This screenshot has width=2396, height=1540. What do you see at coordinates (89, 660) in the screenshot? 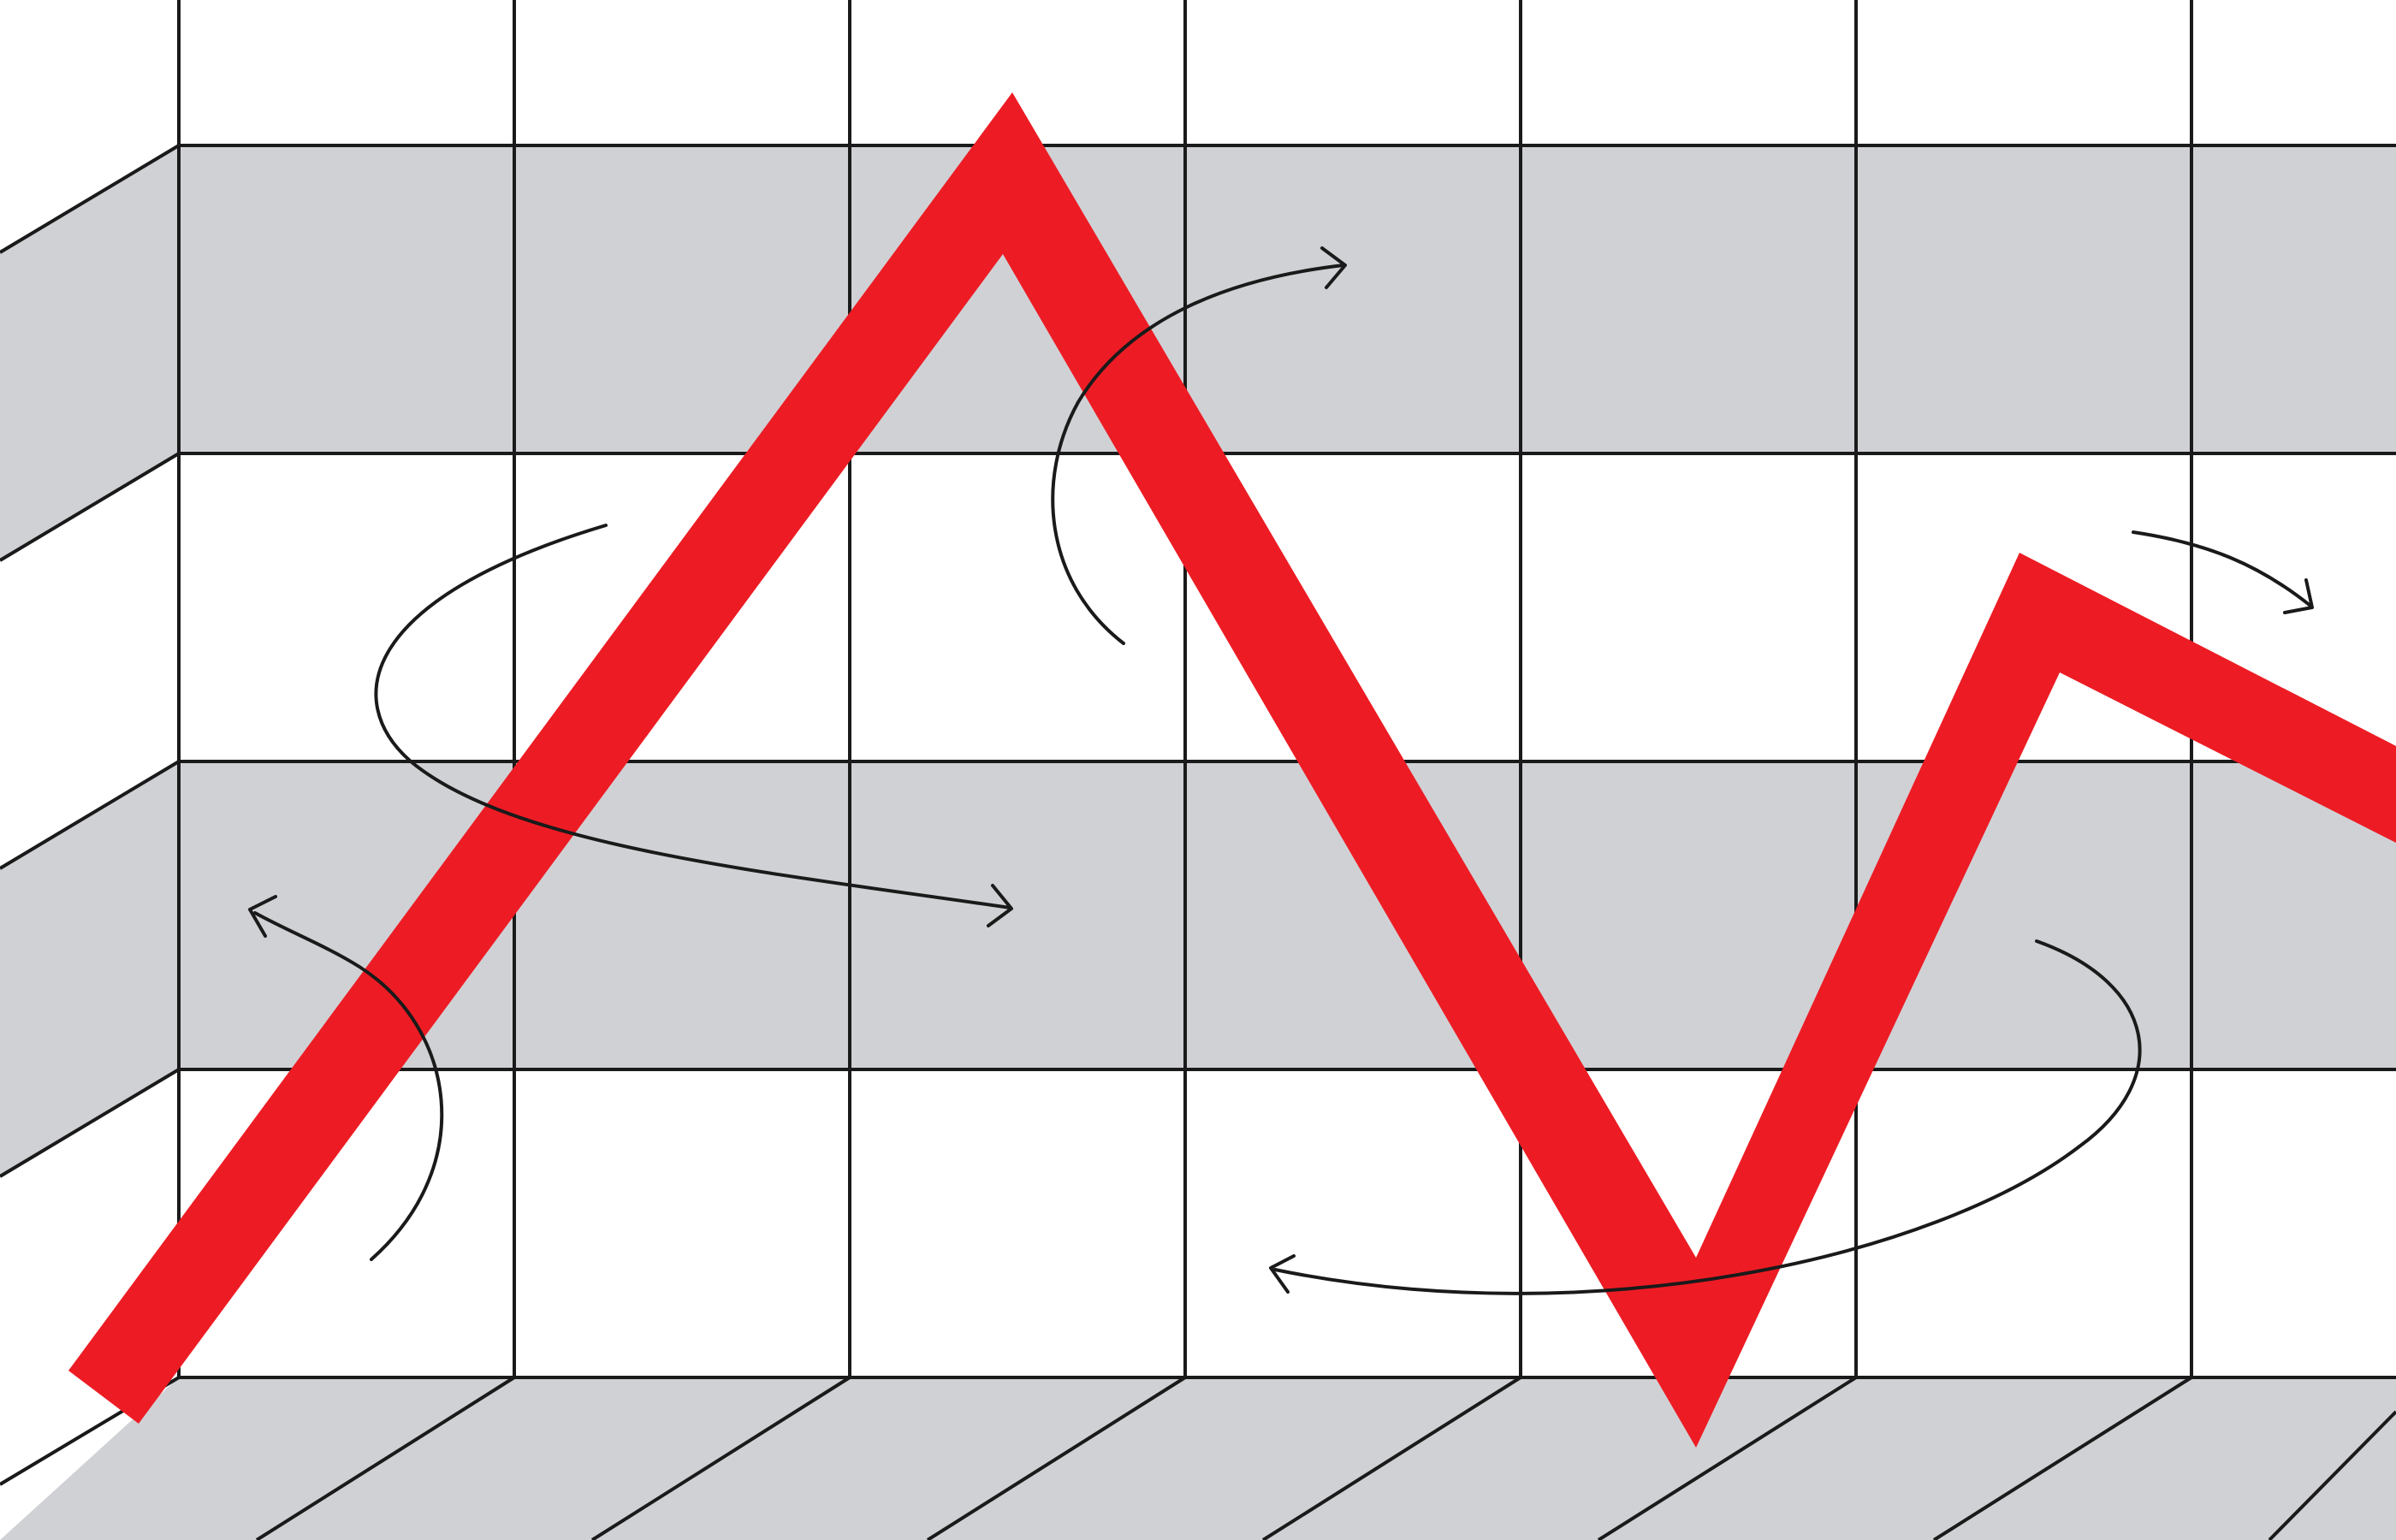
I see `side-wall-bands` at bounding box center [89, 660].